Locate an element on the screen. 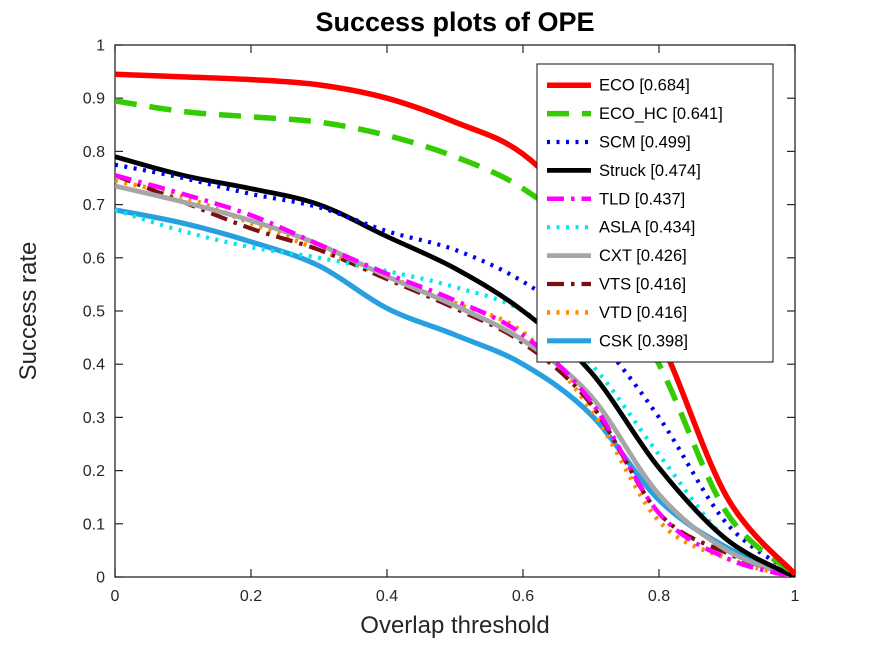 The image size is (875, 656). legend-label: VTD [0.416] is located at coordinates (643, 313).